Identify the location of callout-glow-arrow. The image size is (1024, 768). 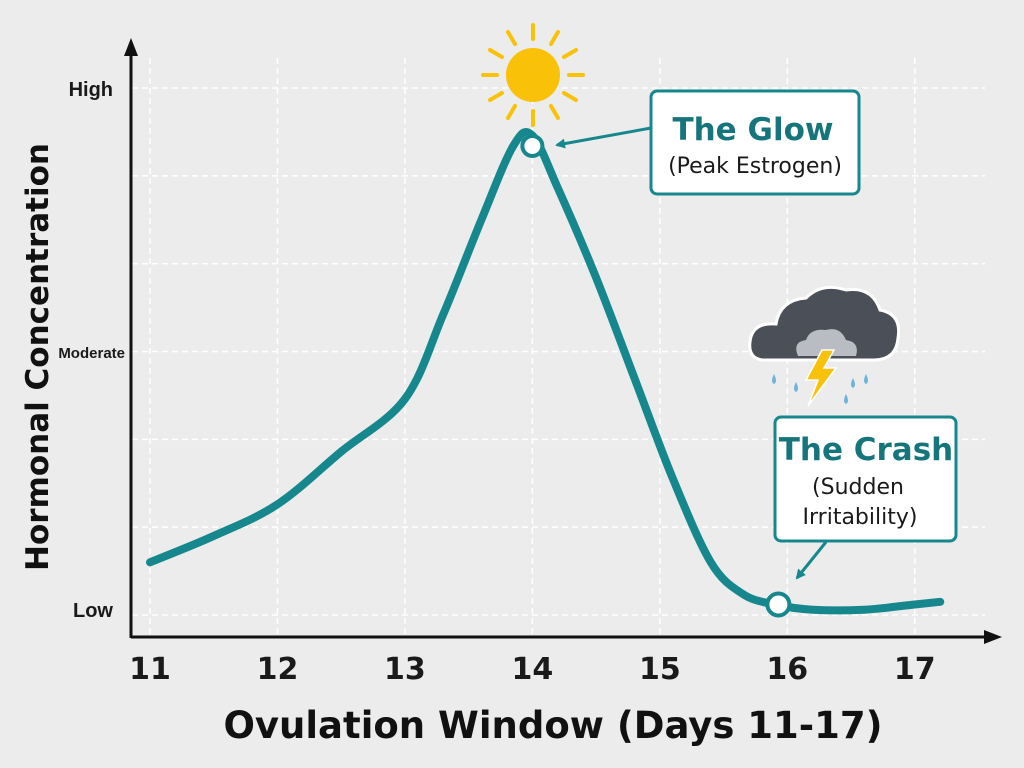
(603, 137).